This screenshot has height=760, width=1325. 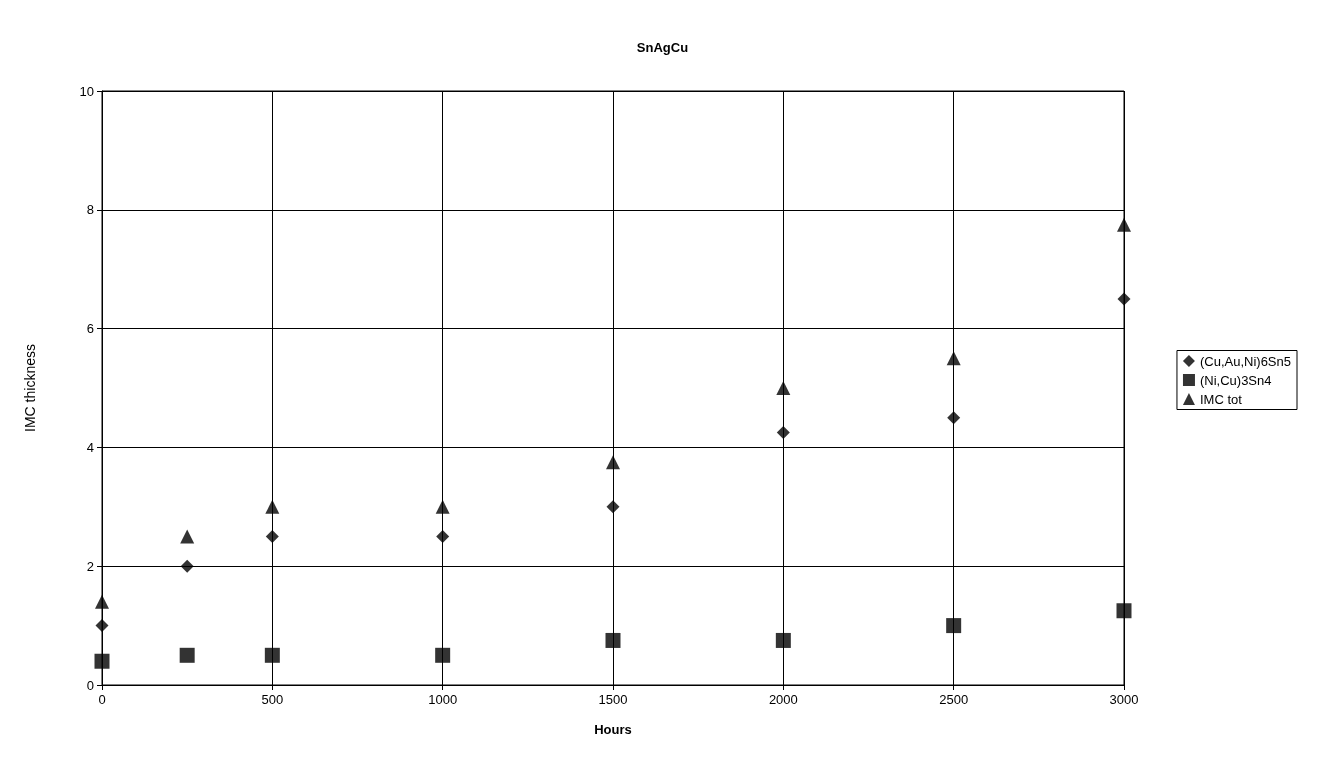 What do you see at coordinates (1245, 361) in the screenshot?
I see `legend-label: (Cu,Au,Ni)6Sn5` at bounding box center [1245, 361].